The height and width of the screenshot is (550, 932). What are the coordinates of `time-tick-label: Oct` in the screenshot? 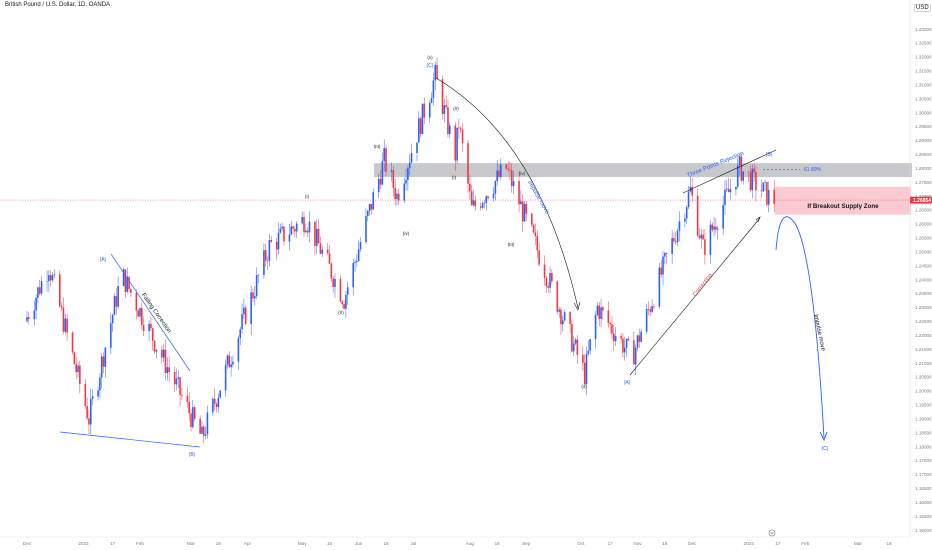 It's located at (581, 543).